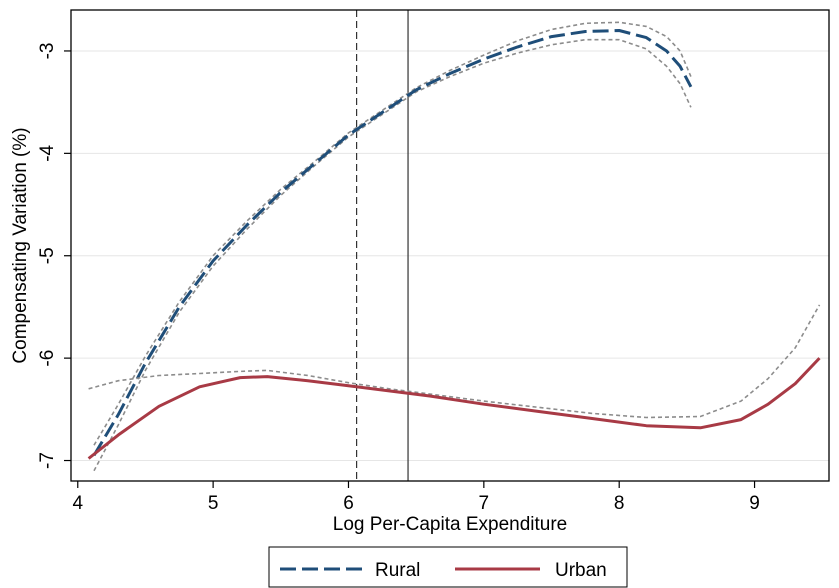 Image resolution: width=839 pixels, height=588 pixels. I want to click on legend-box, so click(448, 567).